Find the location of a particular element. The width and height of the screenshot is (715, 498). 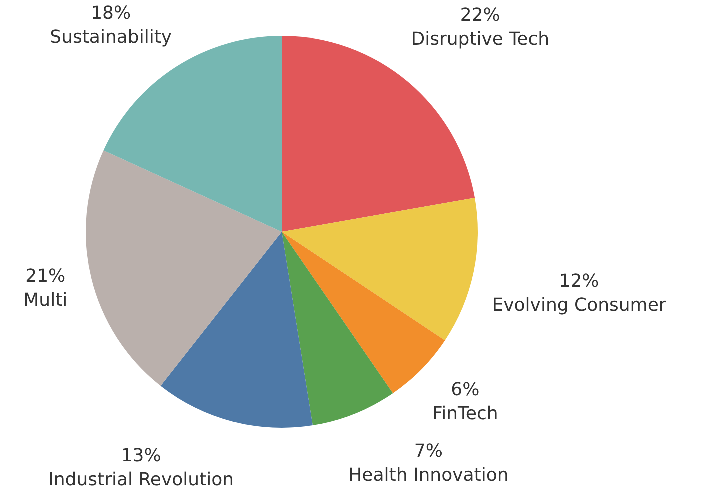

data-label: 7% is located at coordinates (428, 451).